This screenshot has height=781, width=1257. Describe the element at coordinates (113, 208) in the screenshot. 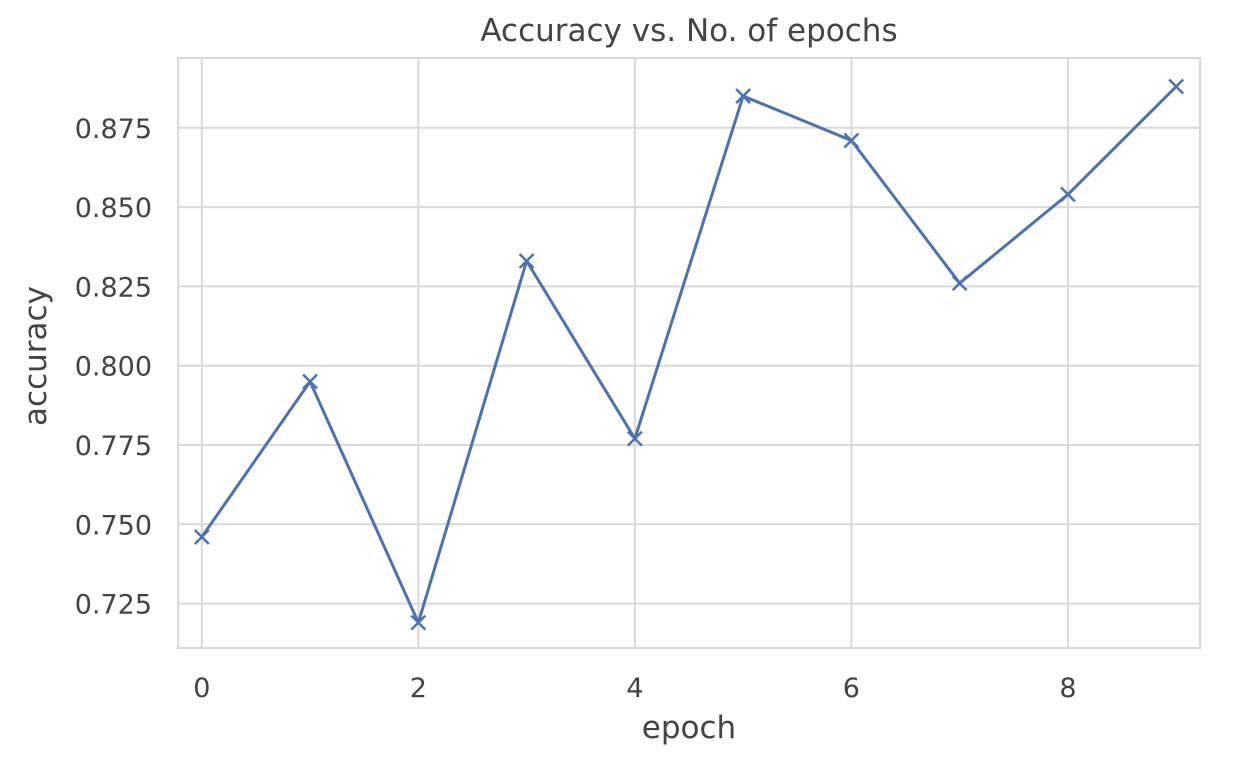

I see `y-tick-label: 0.850` at that location.